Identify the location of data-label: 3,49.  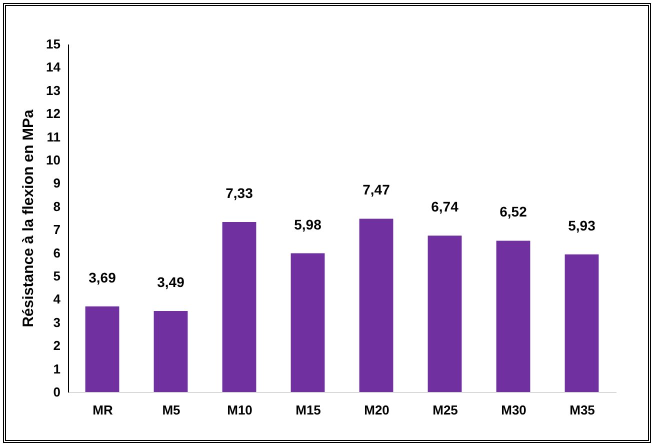
(171, 282).